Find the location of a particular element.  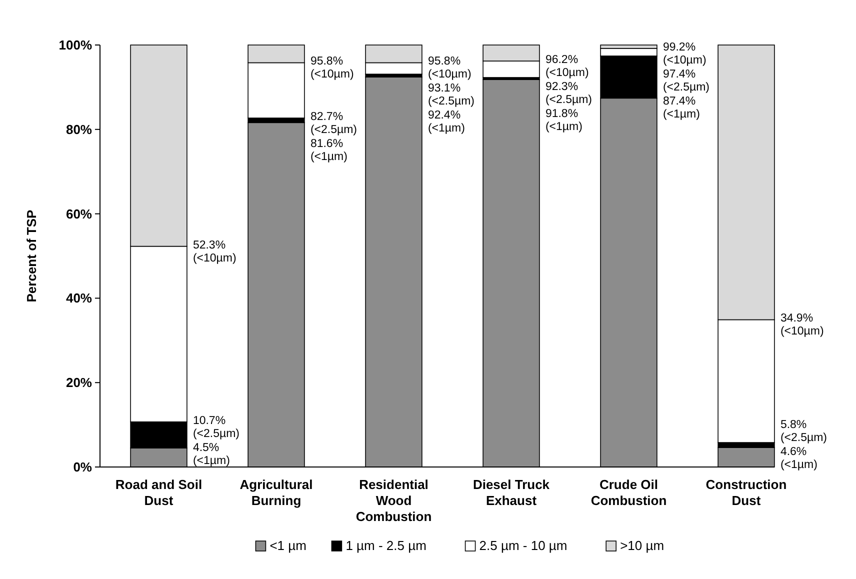

x-tick-label: Residential Wood Combustion is located at coordinates (394, 500).